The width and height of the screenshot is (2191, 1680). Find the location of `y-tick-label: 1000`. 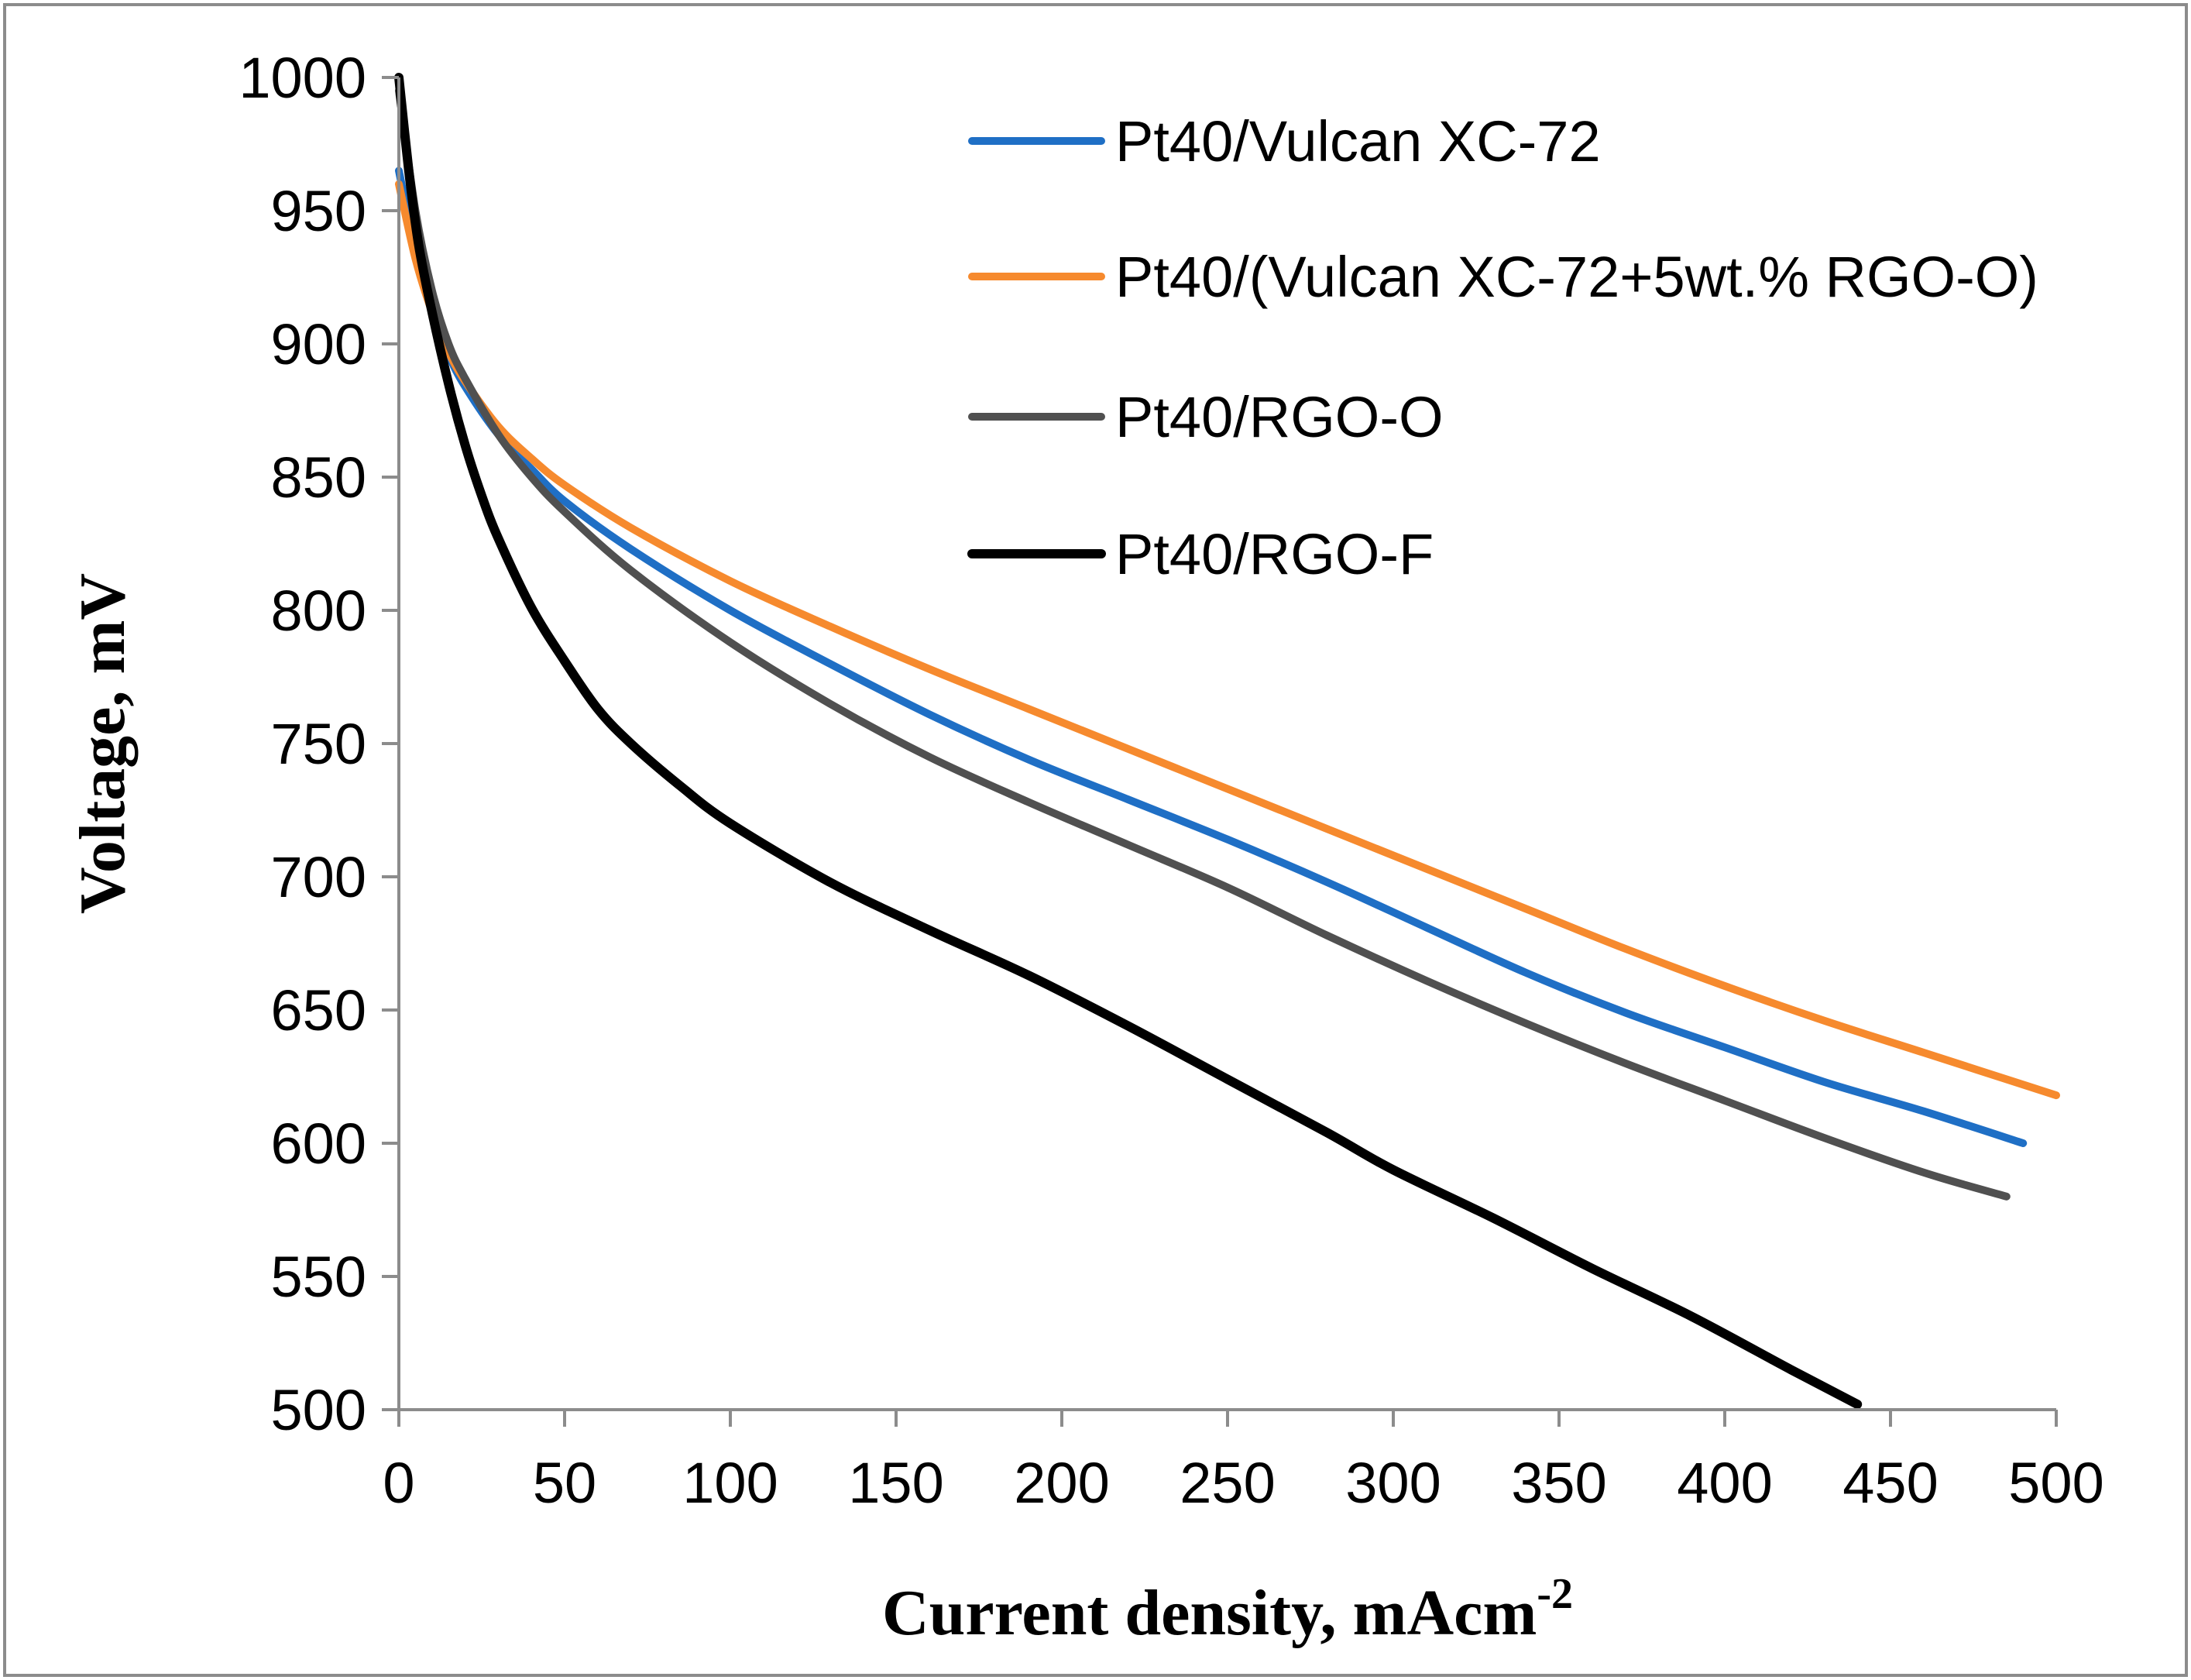

y-tick-label: 1000 is located at coordinates (302, 78).